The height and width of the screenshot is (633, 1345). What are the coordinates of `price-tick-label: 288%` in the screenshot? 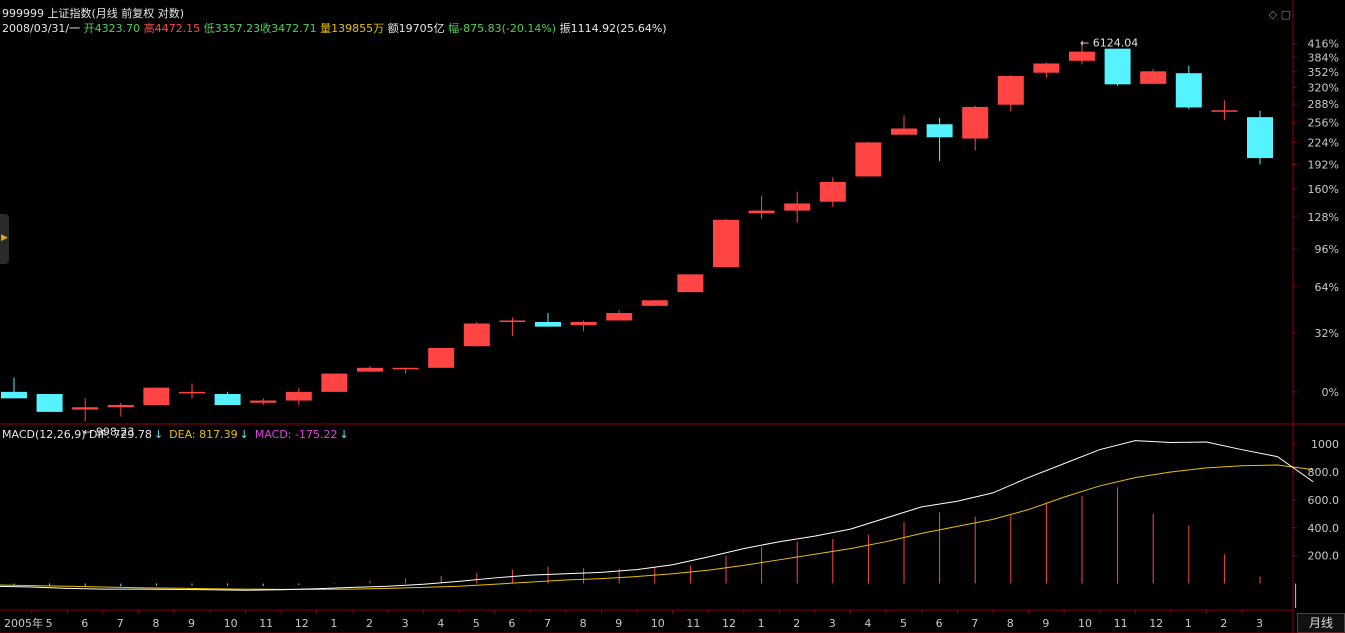 It's located at (1323, 104).